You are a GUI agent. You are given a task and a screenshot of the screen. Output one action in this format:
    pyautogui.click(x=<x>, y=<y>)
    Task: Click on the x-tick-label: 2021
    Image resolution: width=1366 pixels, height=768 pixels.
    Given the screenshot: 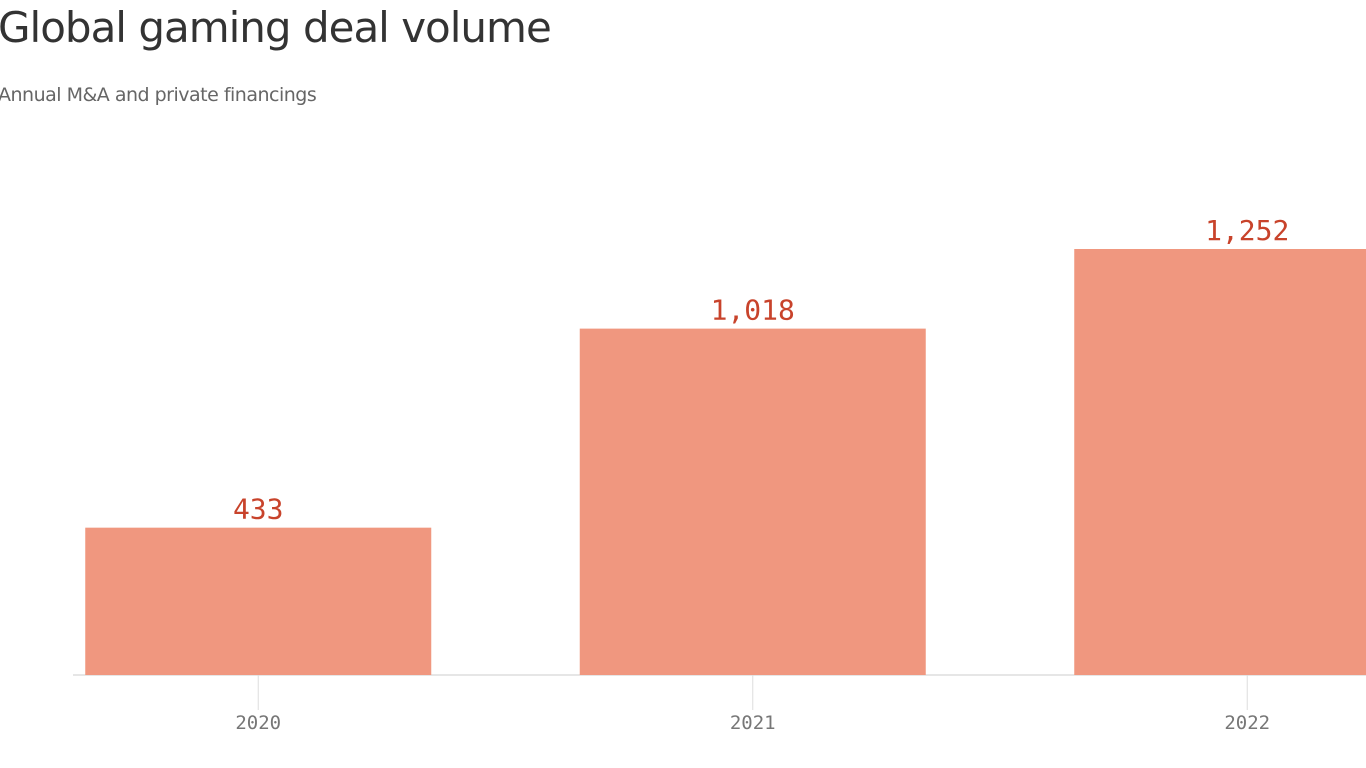 What is the action you would take?
    pyautogui.click(x=753, y=723)
    